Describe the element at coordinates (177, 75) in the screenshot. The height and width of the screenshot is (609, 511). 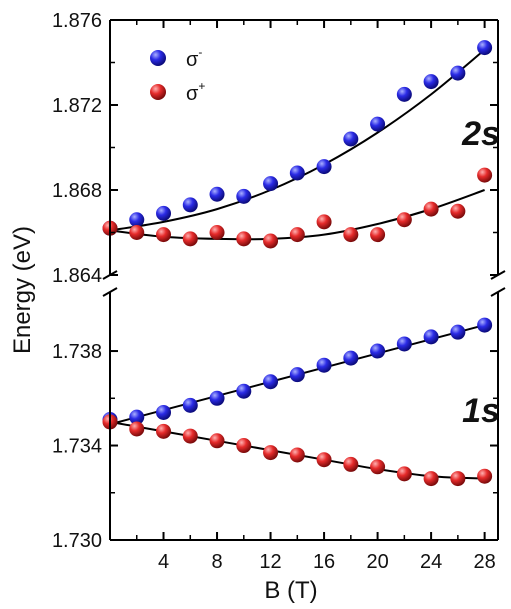
I see `legend: σ- σ+` at that location.